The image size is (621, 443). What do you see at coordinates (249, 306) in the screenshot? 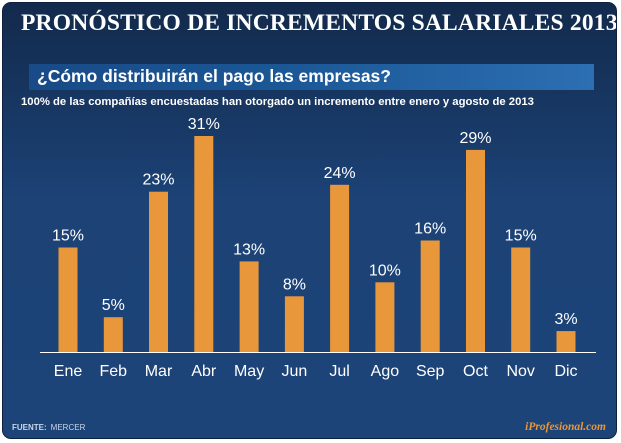
I see `bar-may` at bounding box center [249, 306].